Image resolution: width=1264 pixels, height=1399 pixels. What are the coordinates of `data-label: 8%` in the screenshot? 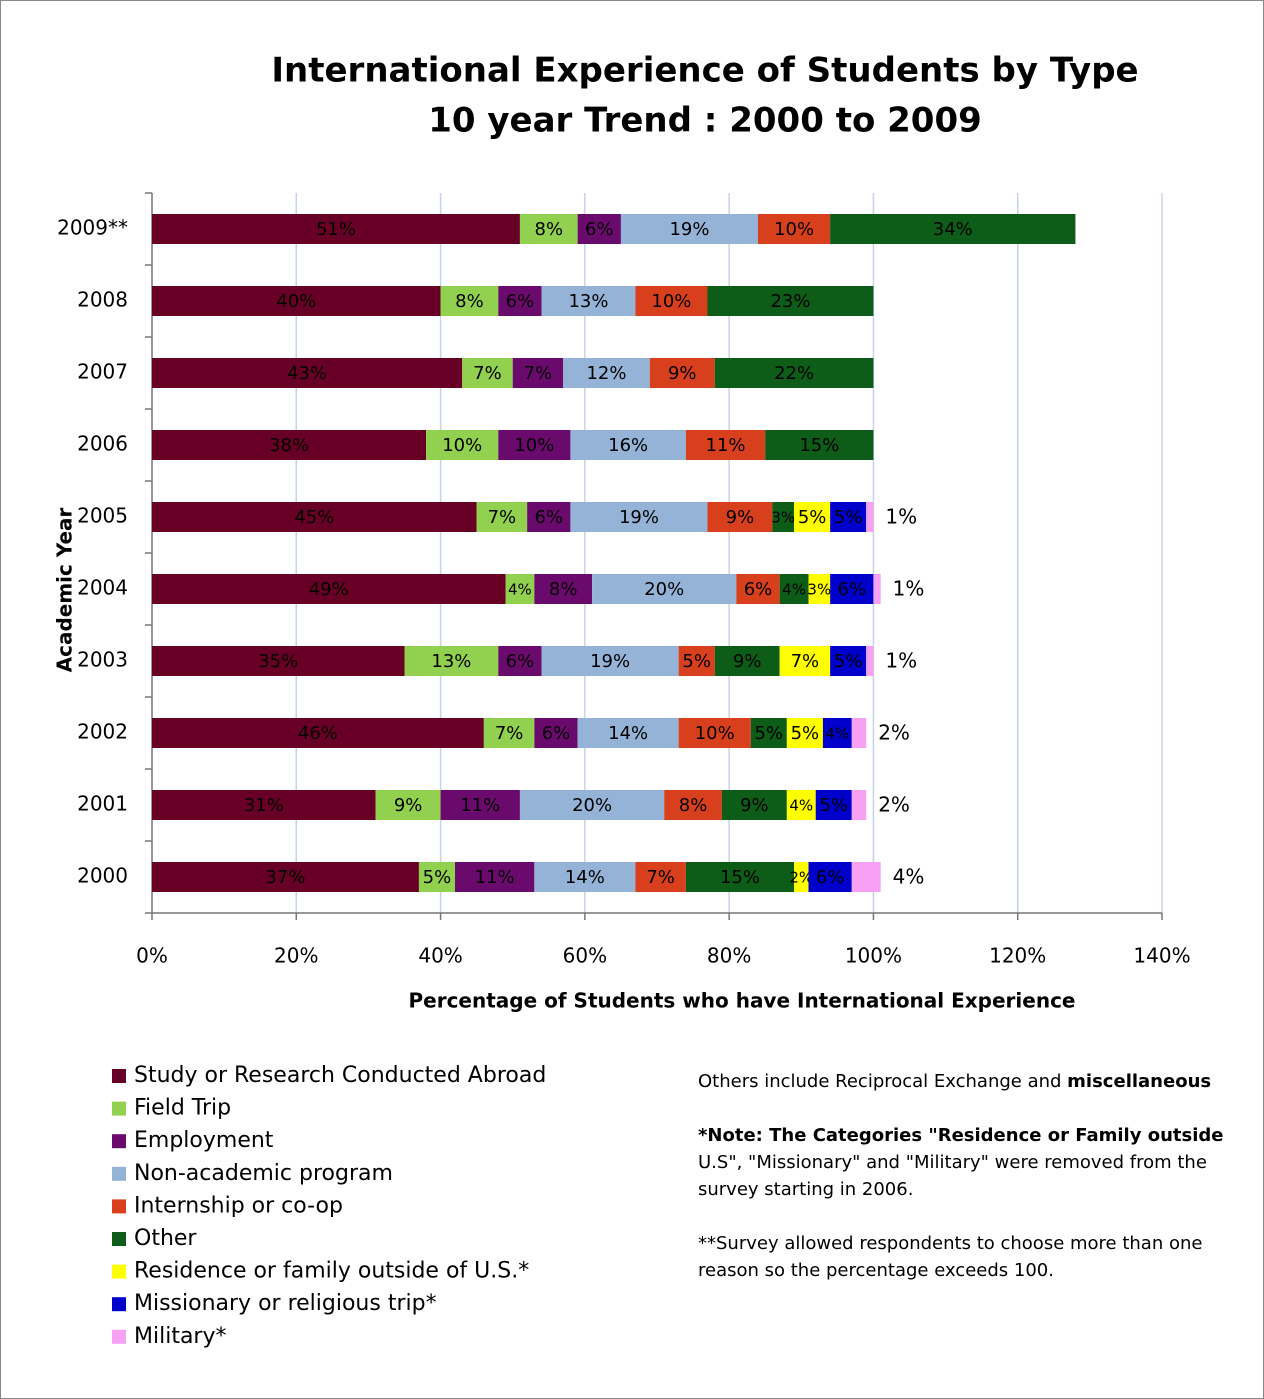 It's located at (693, 805).